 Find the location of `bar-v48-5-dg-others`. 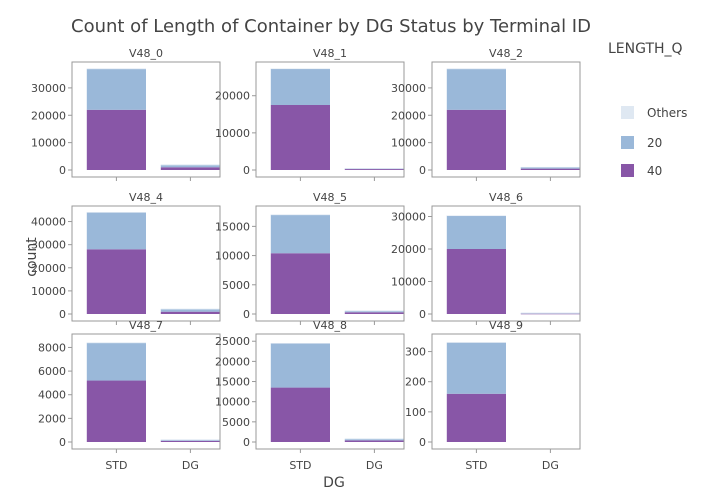

bar-v48-5-dg-others is located at coordinates (374, 311).